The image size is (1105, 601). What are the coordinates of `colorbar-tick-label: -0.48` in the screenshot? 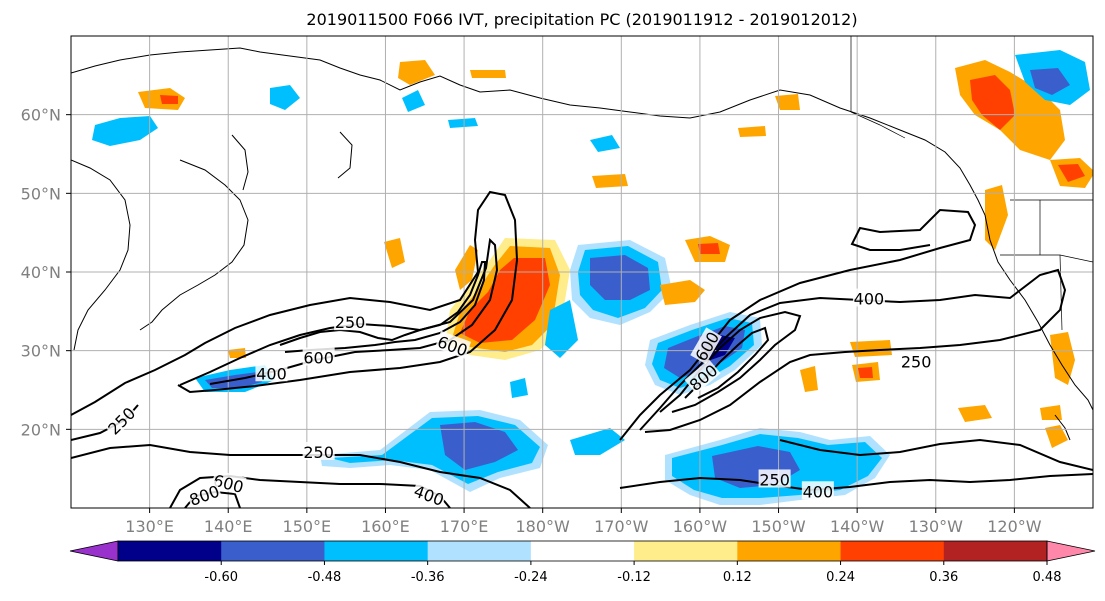 It's located at (325, 577).